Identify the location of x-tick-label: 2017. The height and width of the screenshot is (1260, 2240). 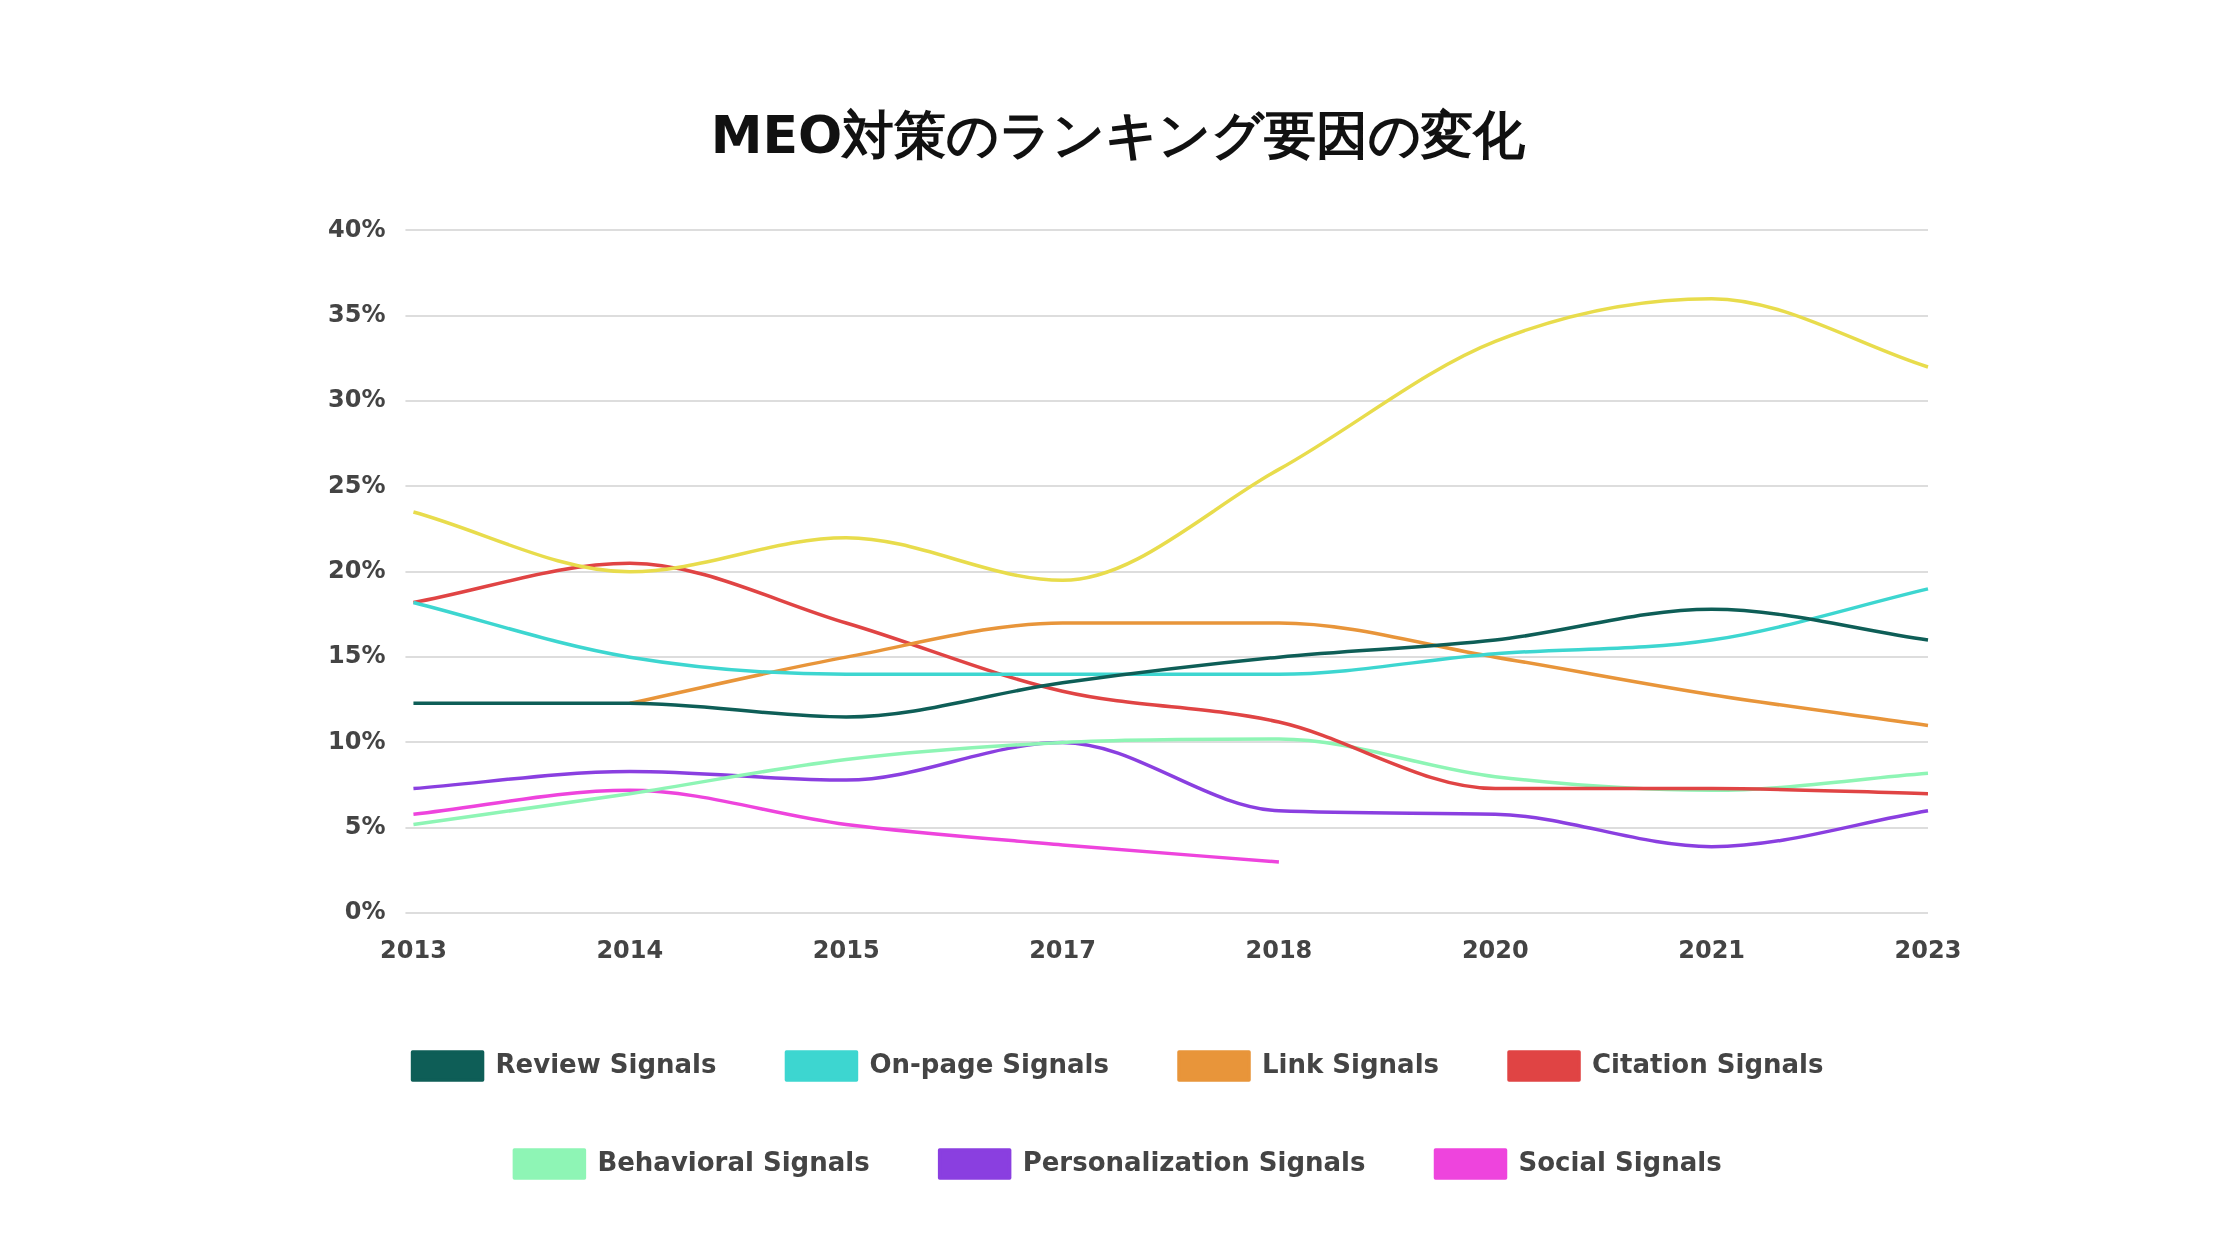
(1062, 949).